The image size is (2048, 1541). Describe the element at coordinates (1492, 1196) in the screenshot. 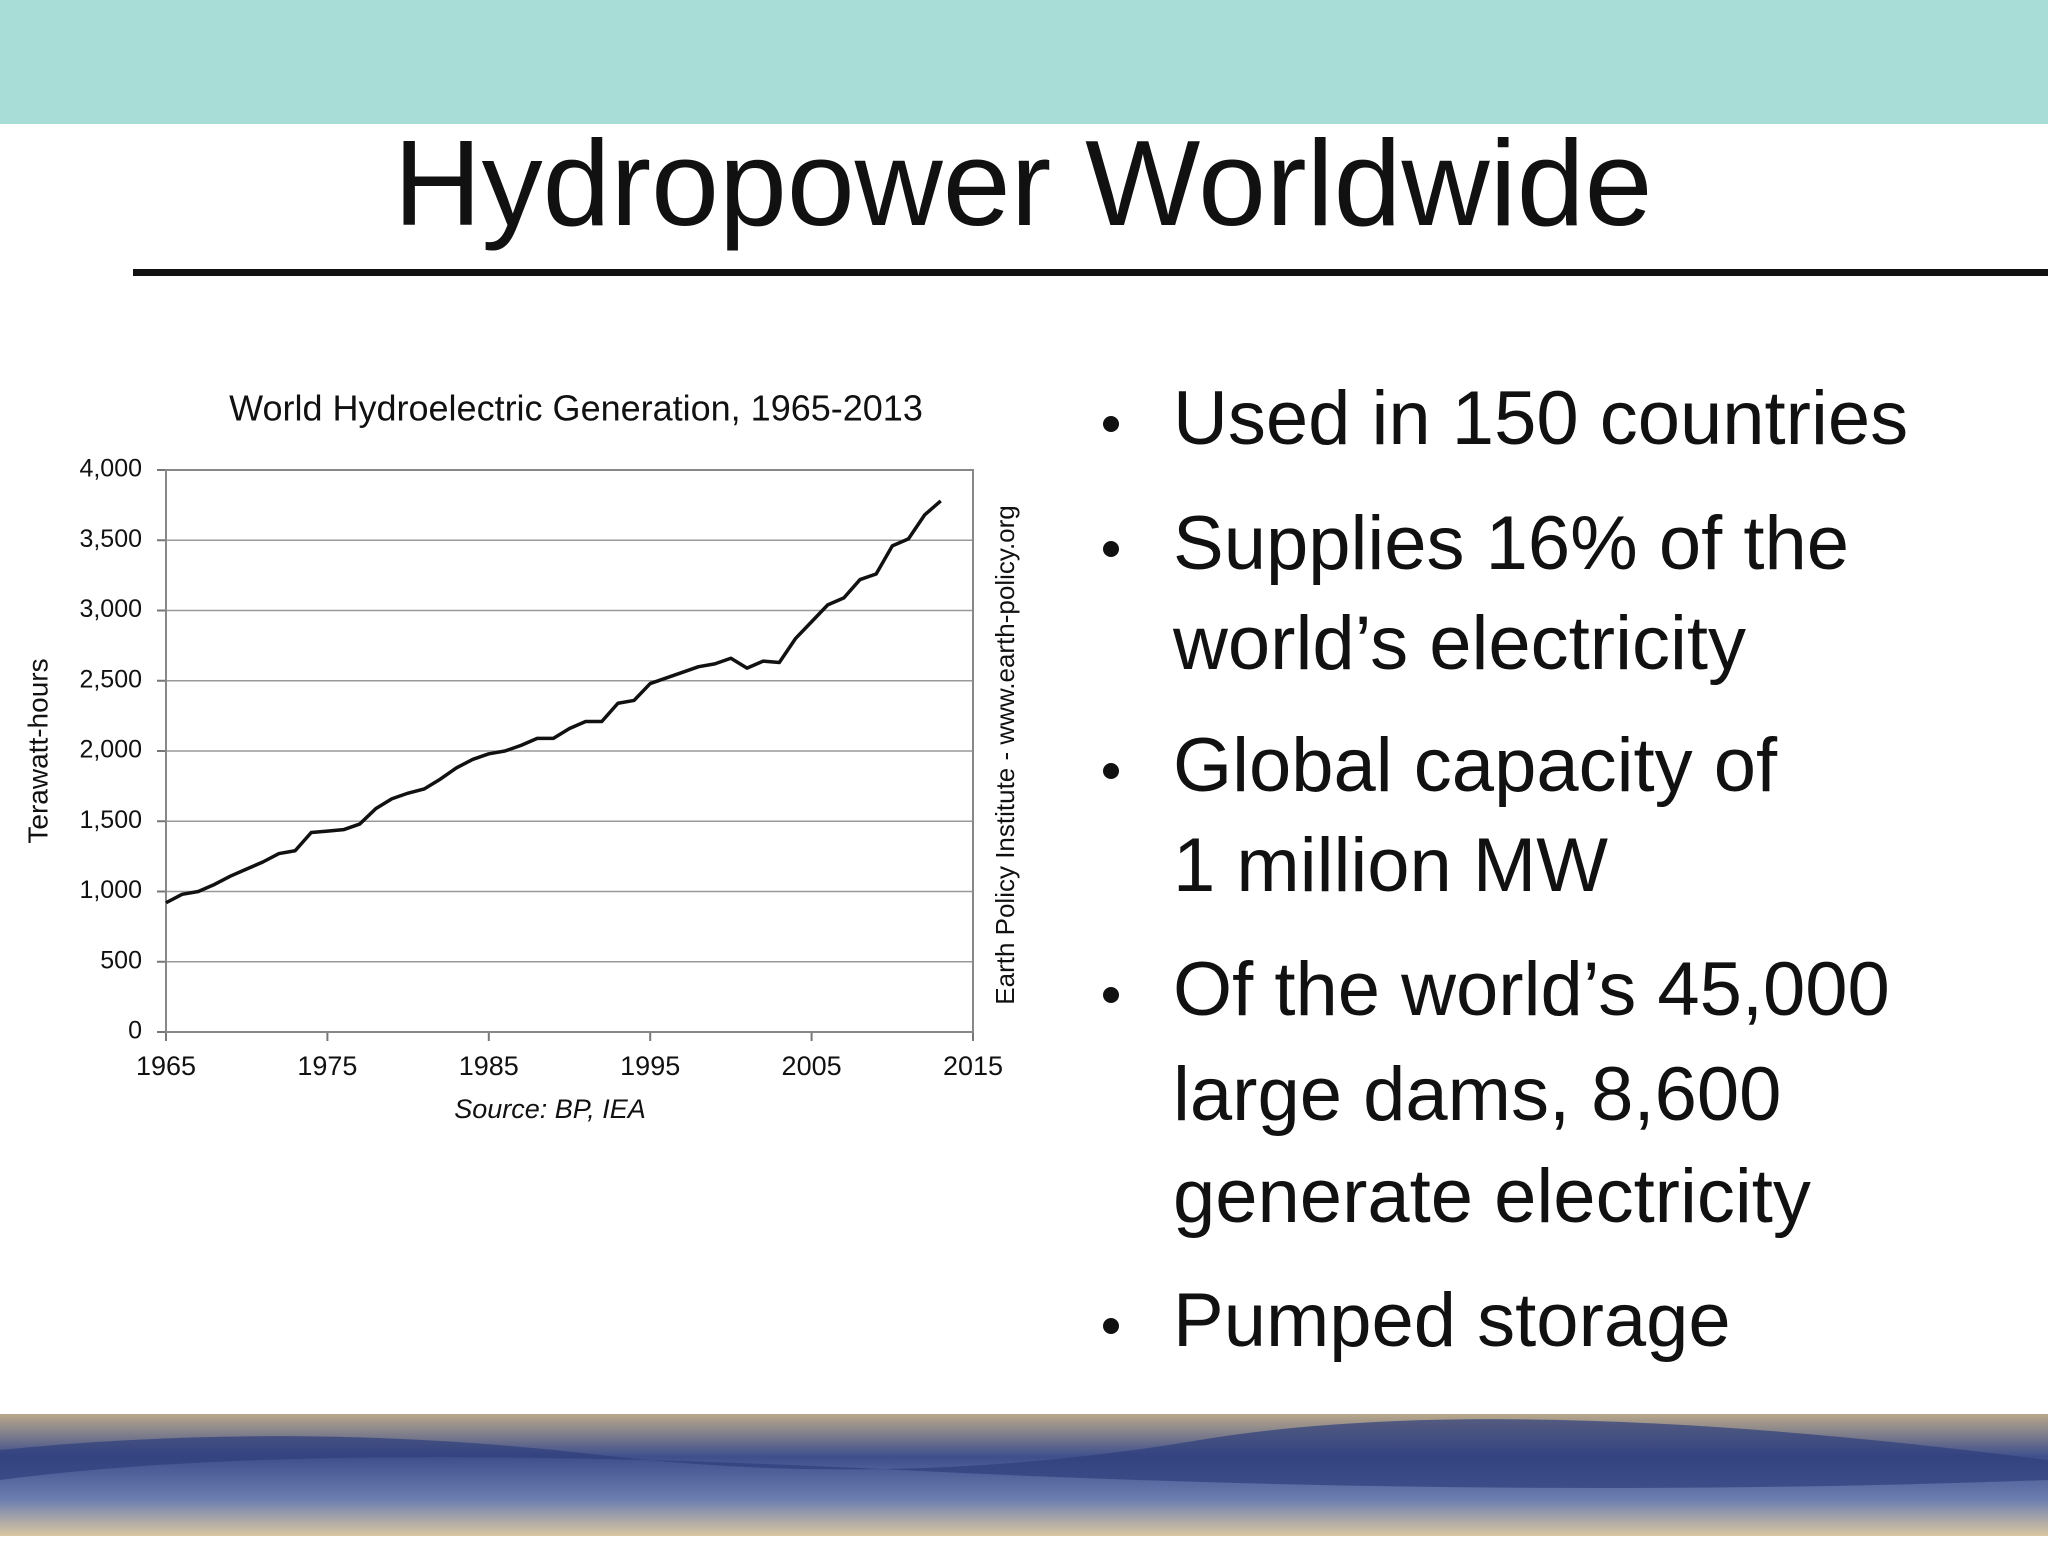

I see `bullet-text: generate electricity` at that location.